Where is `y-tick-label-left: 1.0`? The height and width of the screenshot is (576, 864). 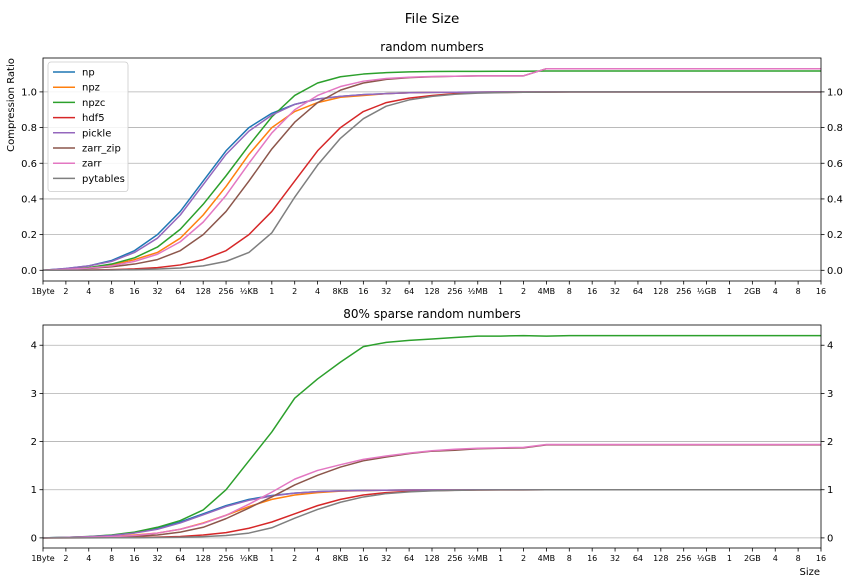 y-tick-label-left: 1.0 is located at coordinates (29, 92).